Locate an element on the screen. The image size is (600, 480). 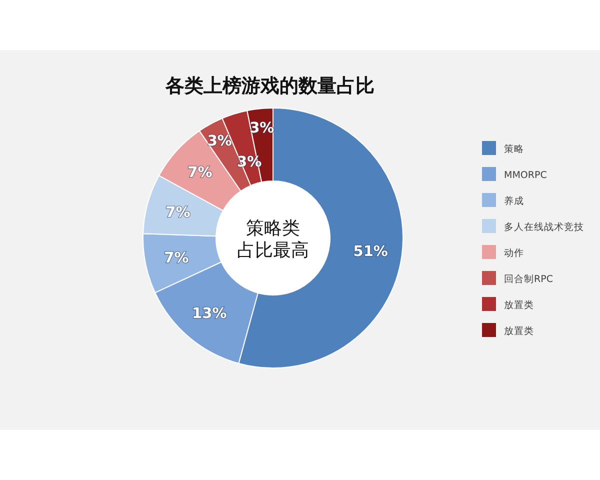
legend-label: 回合制RPC is located at coordinates (529, 279).